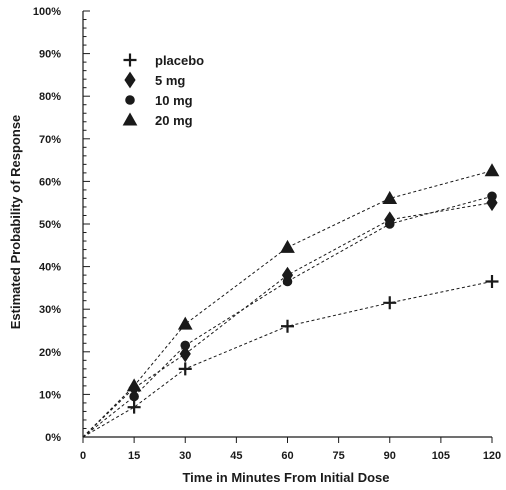 Image resolution: width=506 pixels, height=490 pixels. Describe the element at coordinates (47, 12) in the screenshot. I see `y-tick-label: 100%` at that location.